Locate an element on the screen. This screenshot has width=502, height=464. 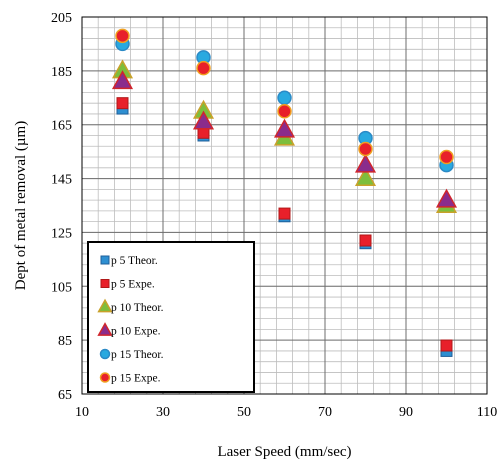
y-axis-title: Dept of metal removal (µm) is located at coordinates (21, 205).